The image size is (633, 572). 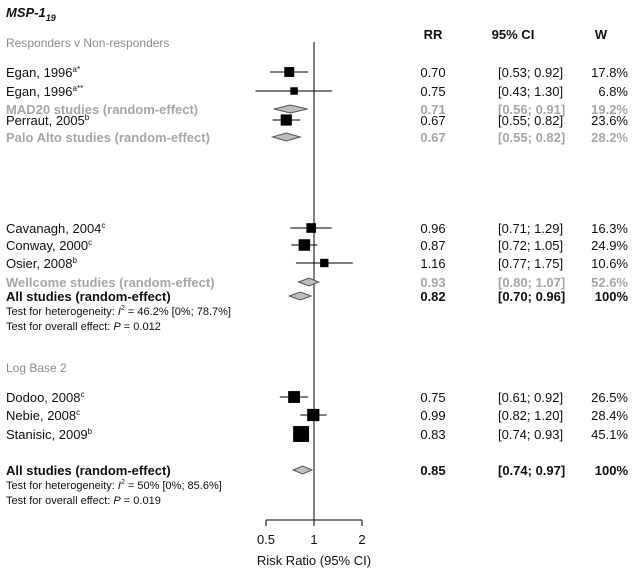 I want to click on weight-value: 45.1%, so click(x=609, y=434).